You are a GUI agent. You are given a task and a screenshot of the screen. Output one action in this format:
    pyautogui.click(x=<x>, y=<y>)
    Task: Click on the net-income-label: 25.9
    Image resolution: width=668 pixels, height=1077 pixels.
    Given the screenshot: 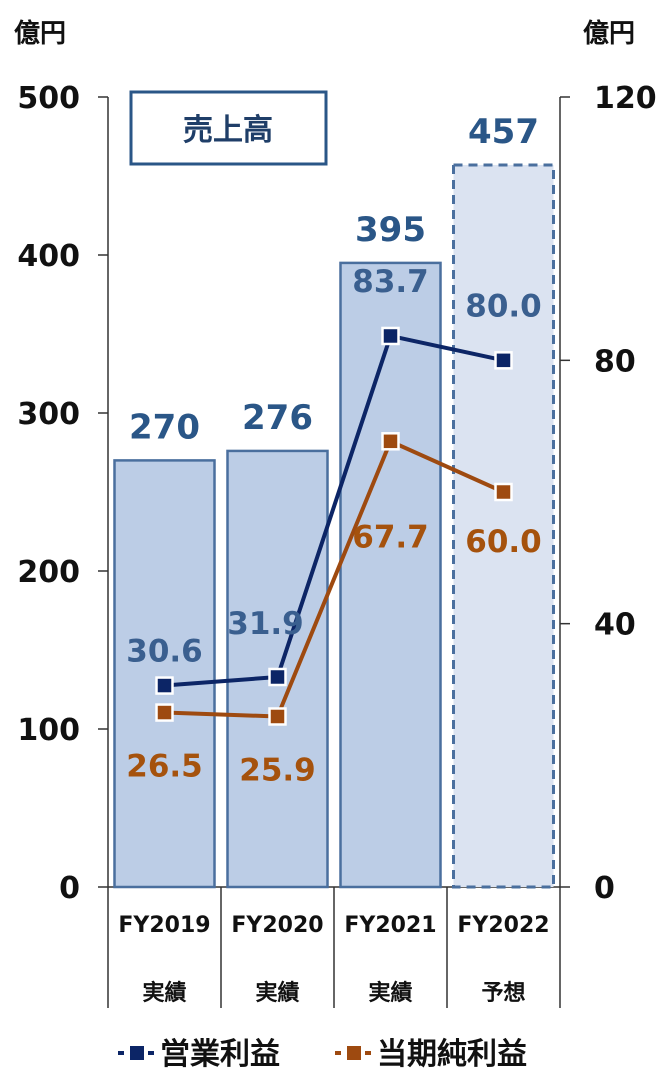 What is the action you would take?
    pyautogui.click(x=277, y=770)
    